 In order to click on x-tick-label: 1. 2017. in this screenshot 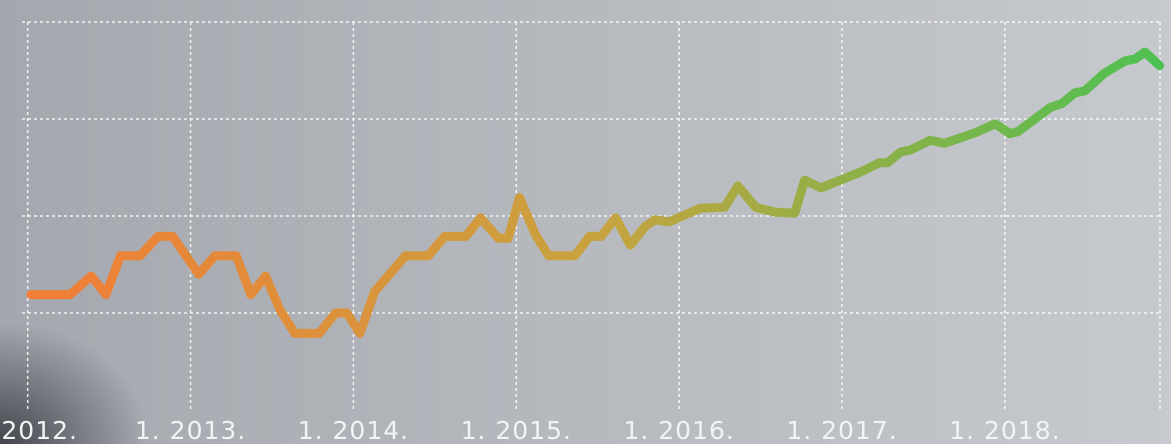, I will do `click(841, 430)`.